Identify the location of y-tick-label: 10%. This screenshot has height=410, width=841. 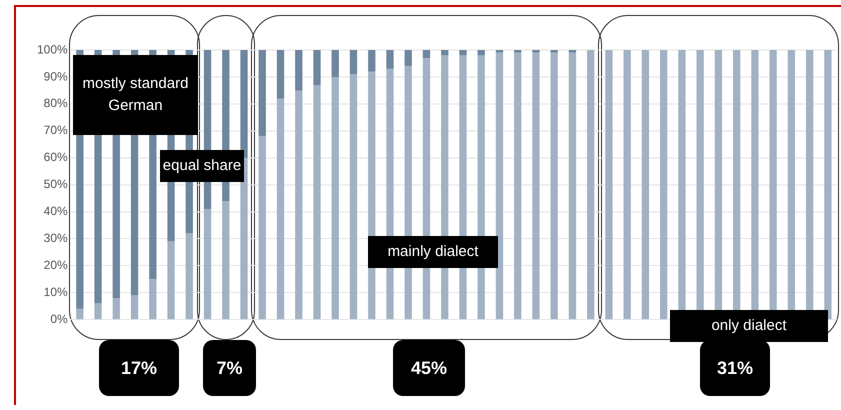
(56, 291).